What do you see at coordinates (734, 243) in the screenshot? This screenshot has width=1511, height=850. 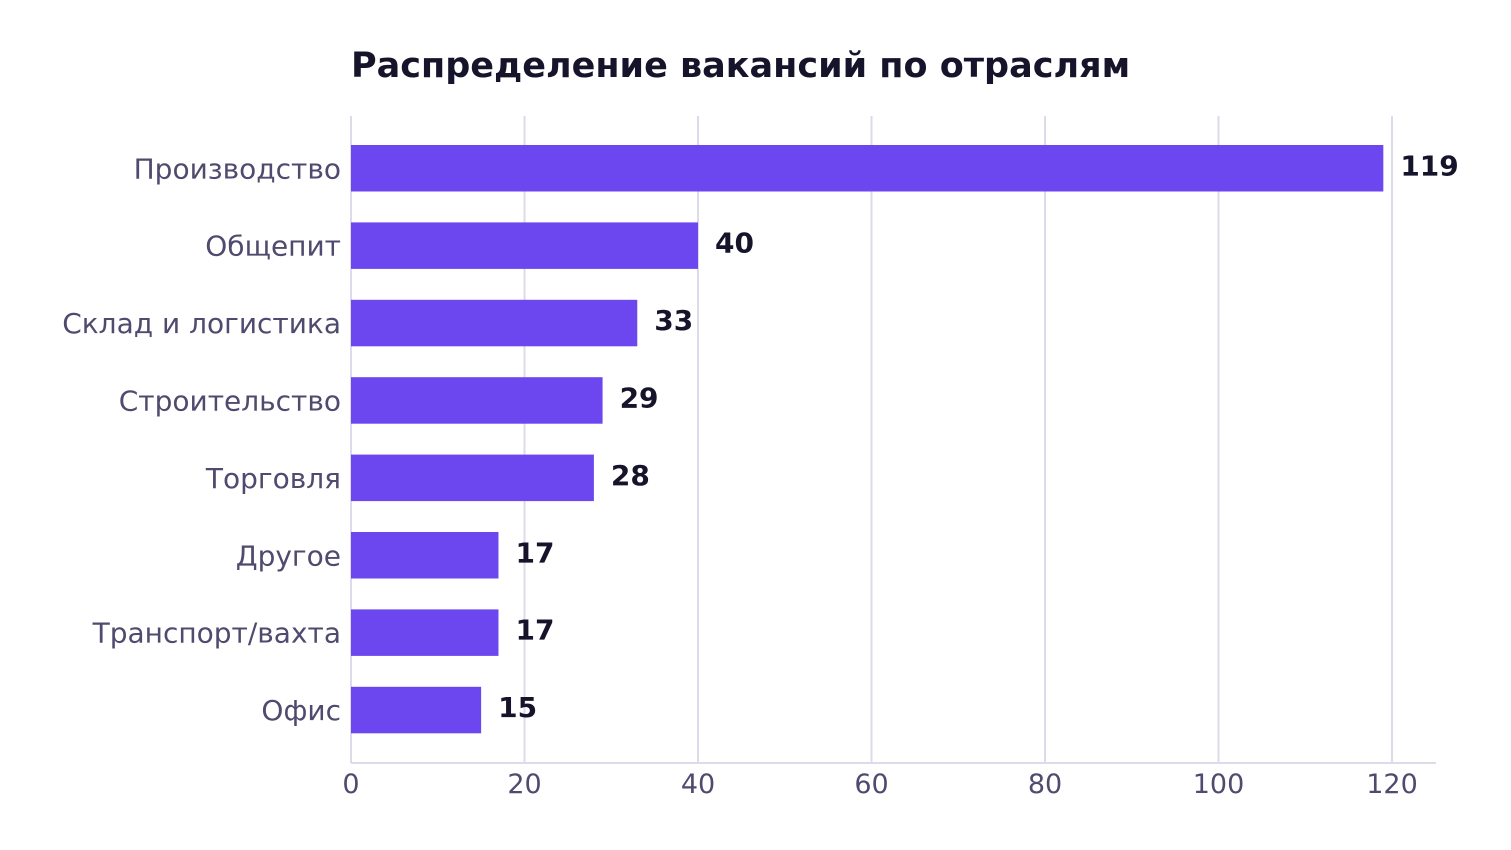 I see `value-label: 40` at bounding box center [734, 243].